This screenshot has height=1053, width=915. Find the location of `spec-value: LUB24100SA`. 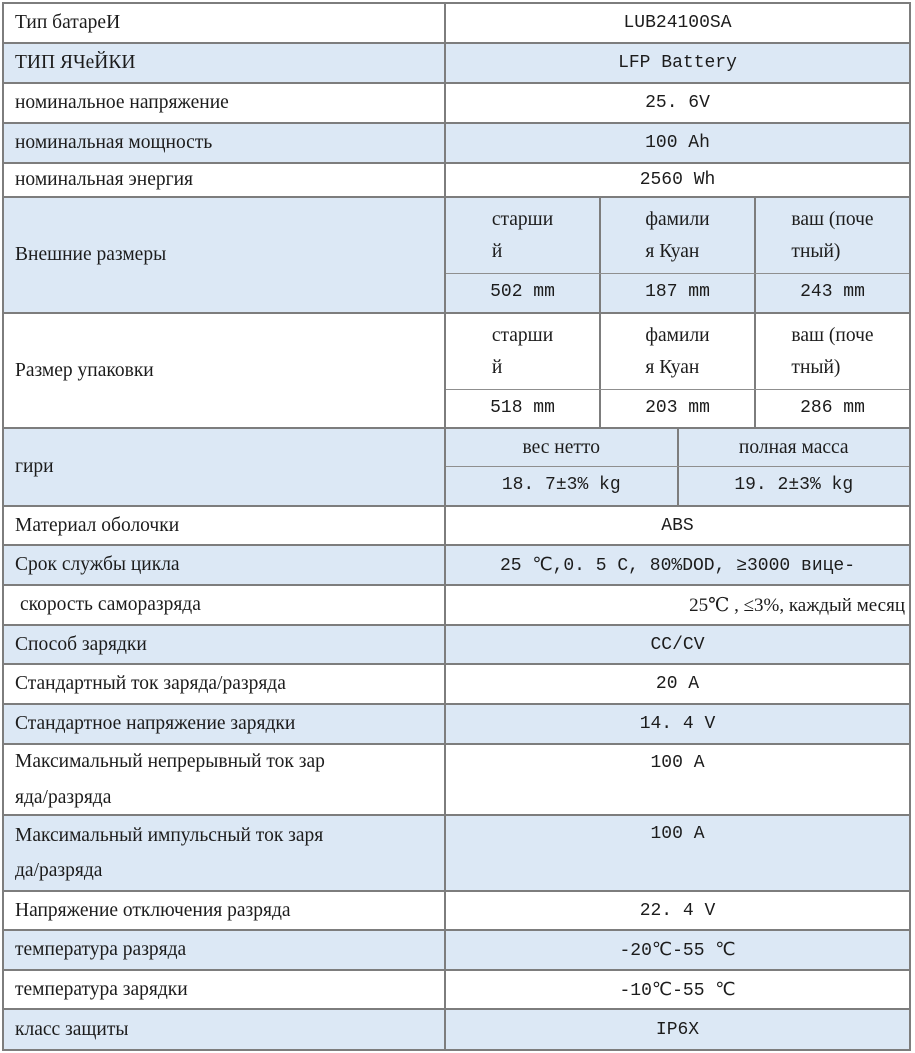

spec-value: LUB24100SA is located at coordinates (677, 23).